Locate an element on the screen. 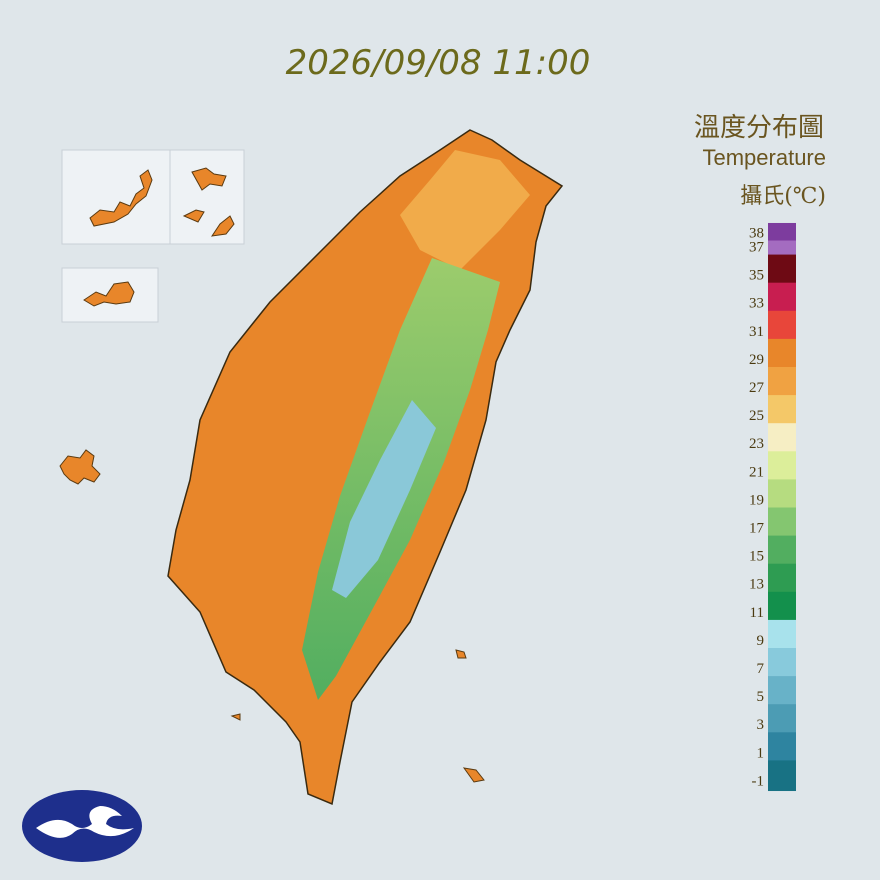 This screenshot has height=880, width=880. legend-subtitle: Temperature is located at coordinates (764, 157).